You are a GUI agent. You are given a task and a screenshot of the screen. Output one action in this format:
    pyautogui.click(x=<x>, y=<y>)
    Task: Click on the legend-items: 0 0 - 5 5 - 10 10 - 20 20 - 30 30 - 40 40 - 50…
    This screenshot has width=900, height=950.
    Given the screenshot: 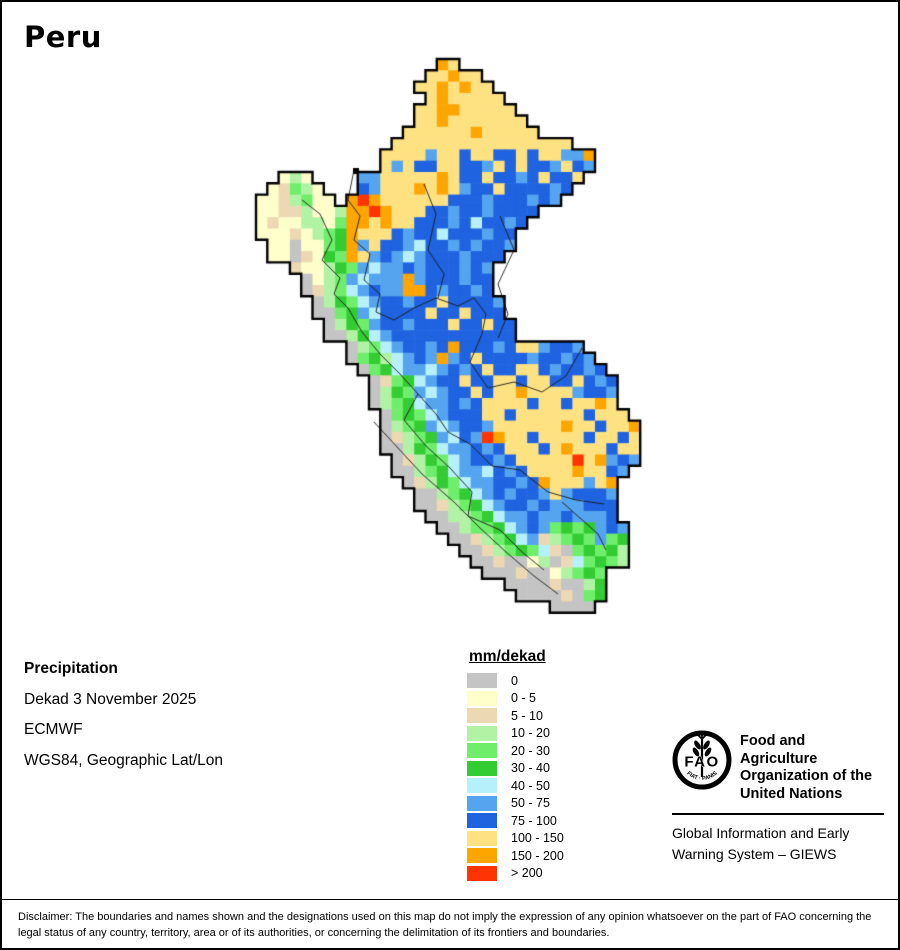 What is the action you would take?
    pyautogui.click(x=567, y=777)
    